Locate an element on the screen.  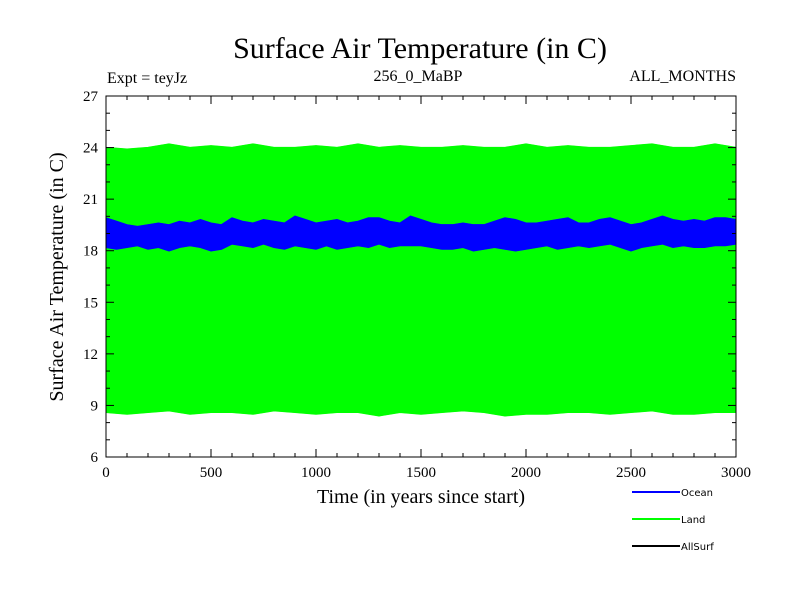
y-tick-label: 21 is located at coordinates (90, 200).